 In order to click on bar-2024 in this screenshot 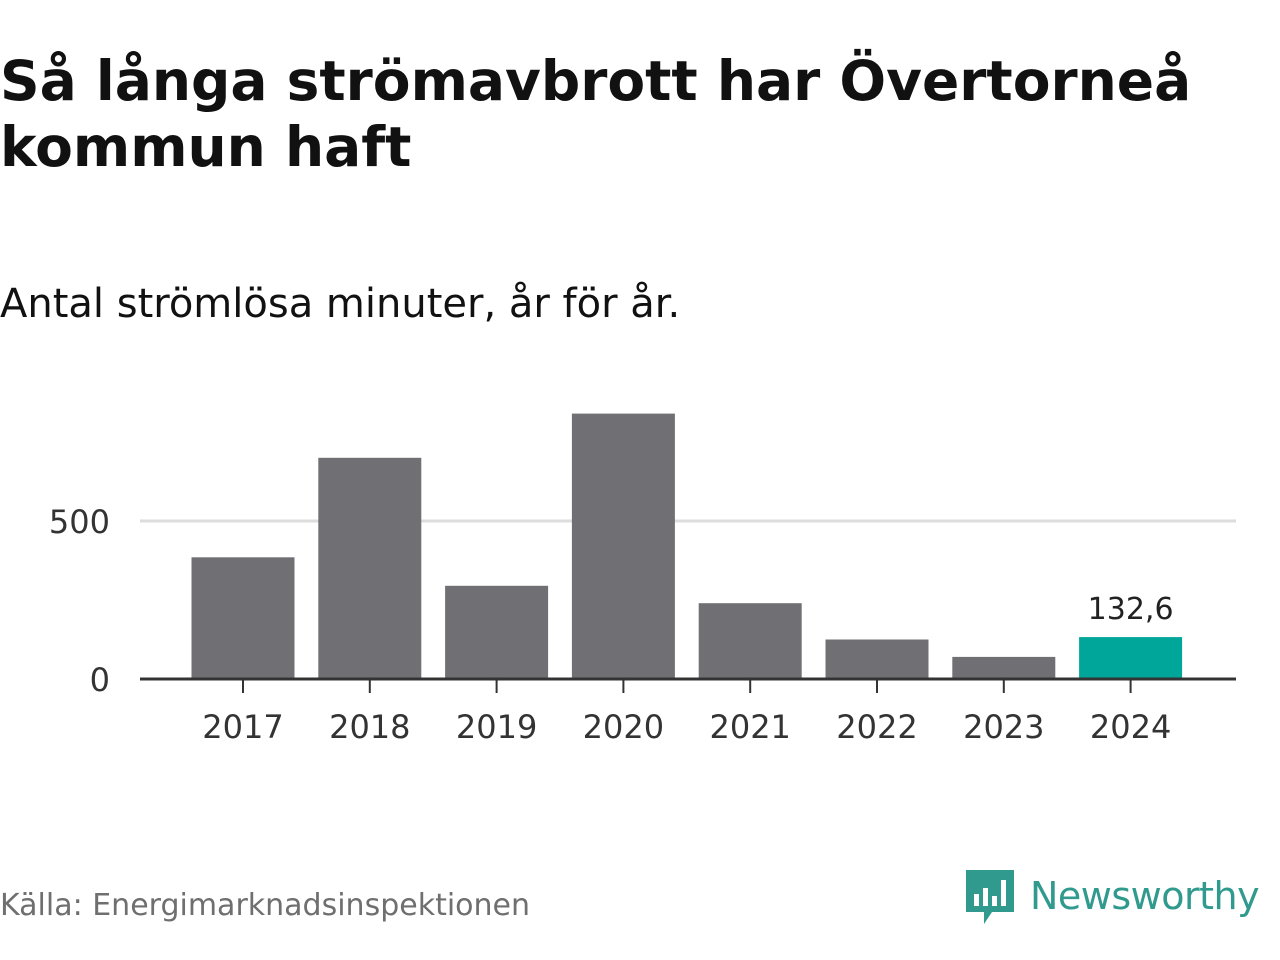, I will do `click(1131, 658)`.